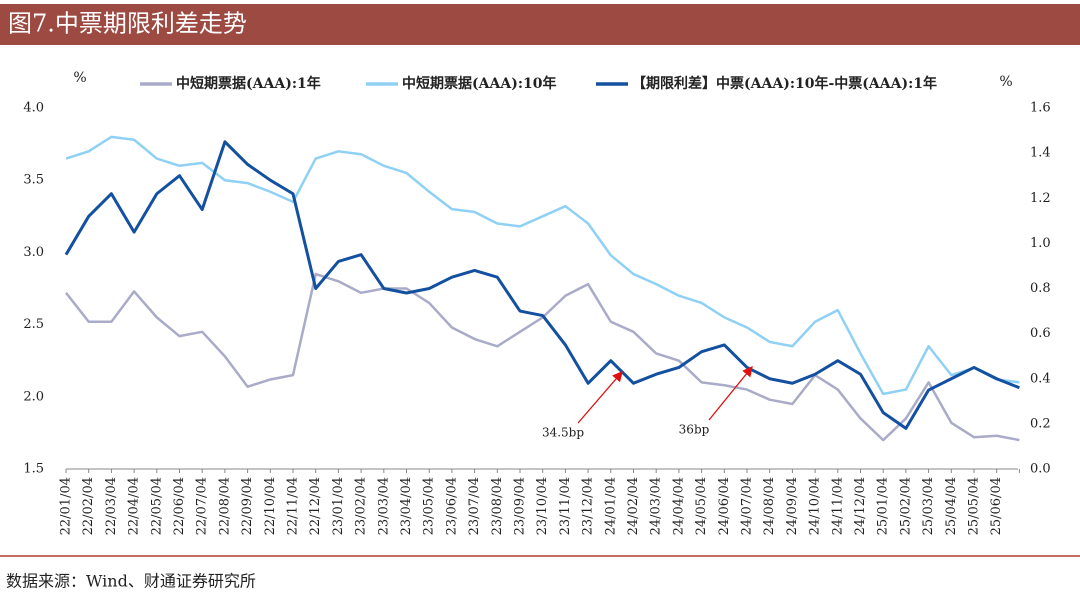  Describe the element at coordinates (270, 506) in the screenshot. I see `x-tick-label: 22/10/04` at that location.